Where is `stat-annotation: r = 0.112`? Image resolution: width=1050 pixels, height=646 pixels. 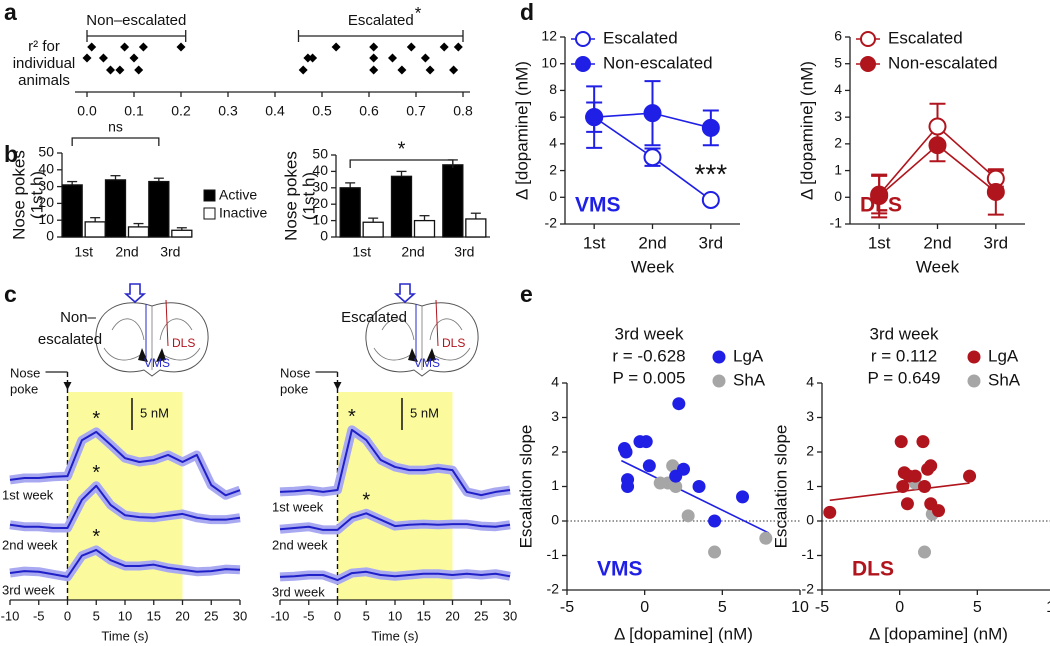
stat-annotation: r = 0.112 is located at coordinates (904, 355).